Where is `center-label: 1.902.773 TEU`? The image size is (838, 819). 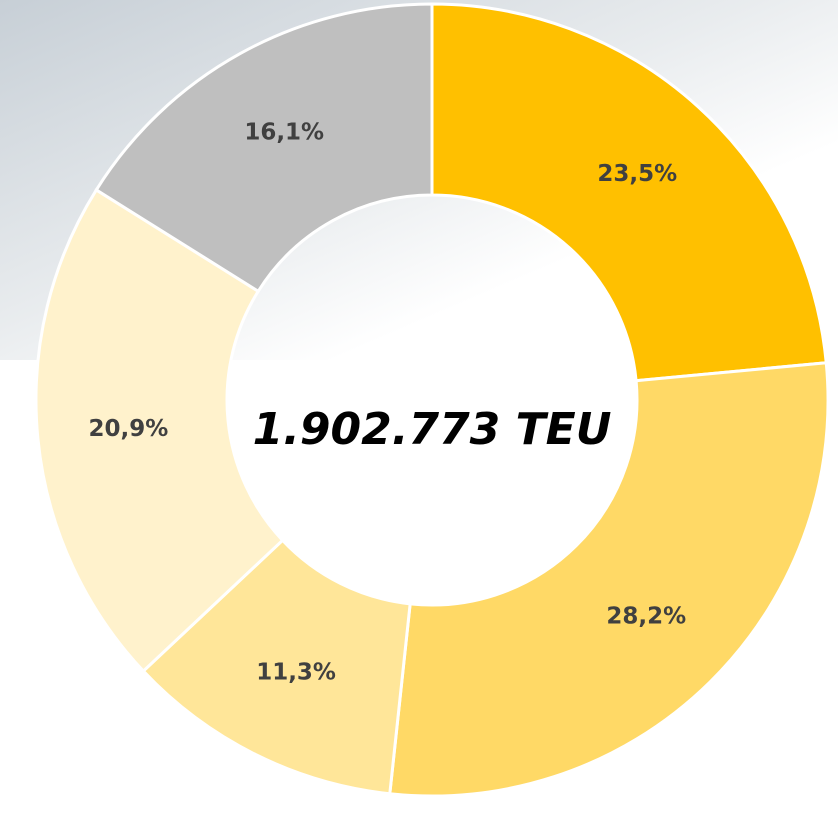 center-label: 1.902.773 TEU is located at coordinates (432, 429).